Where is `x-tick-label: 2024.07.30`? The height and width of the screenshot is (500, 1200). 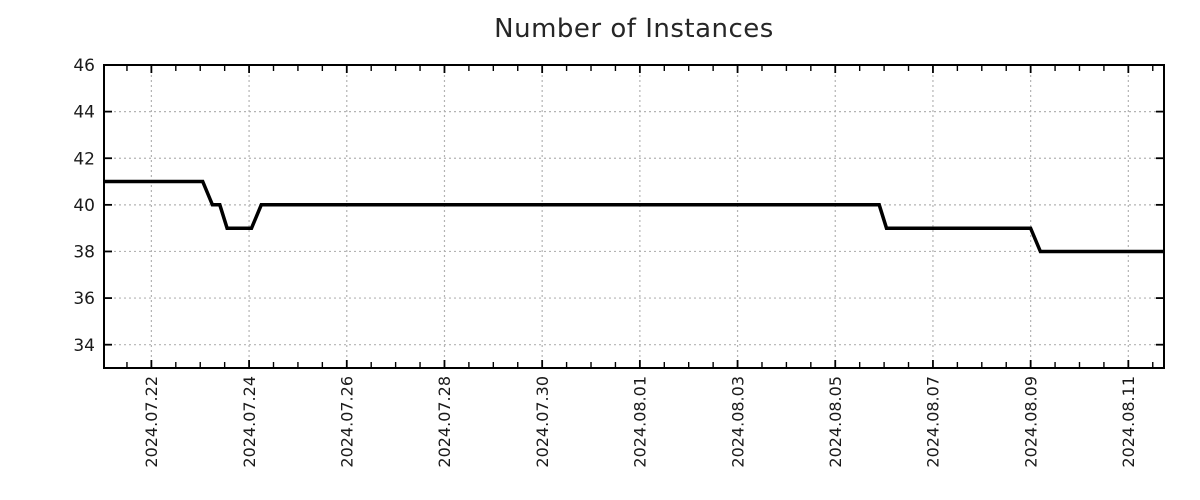 x-tick-label: 2024.07.30 is located at coordinates (542, 422).